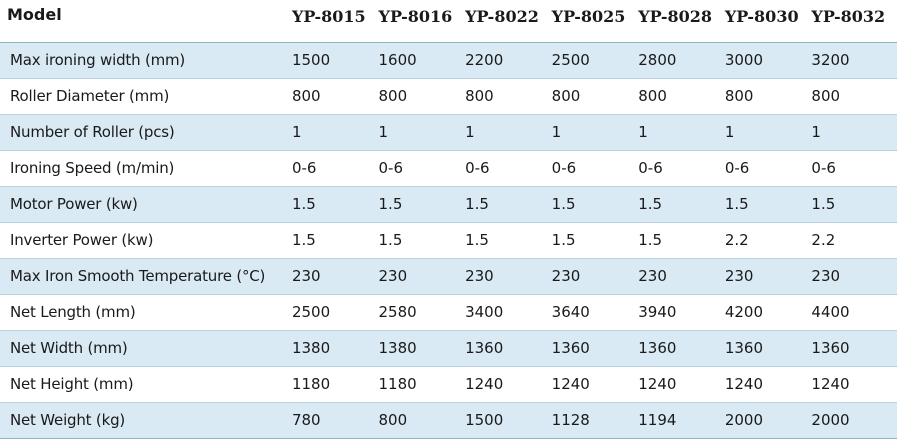 The height and width of the screenshot is (442, 897). What do you see at coordinates (146, 276) in the screenshot?
I see `row-label: Max Iron Smooth Temperature (°C)` at bounding box center [146, 276].